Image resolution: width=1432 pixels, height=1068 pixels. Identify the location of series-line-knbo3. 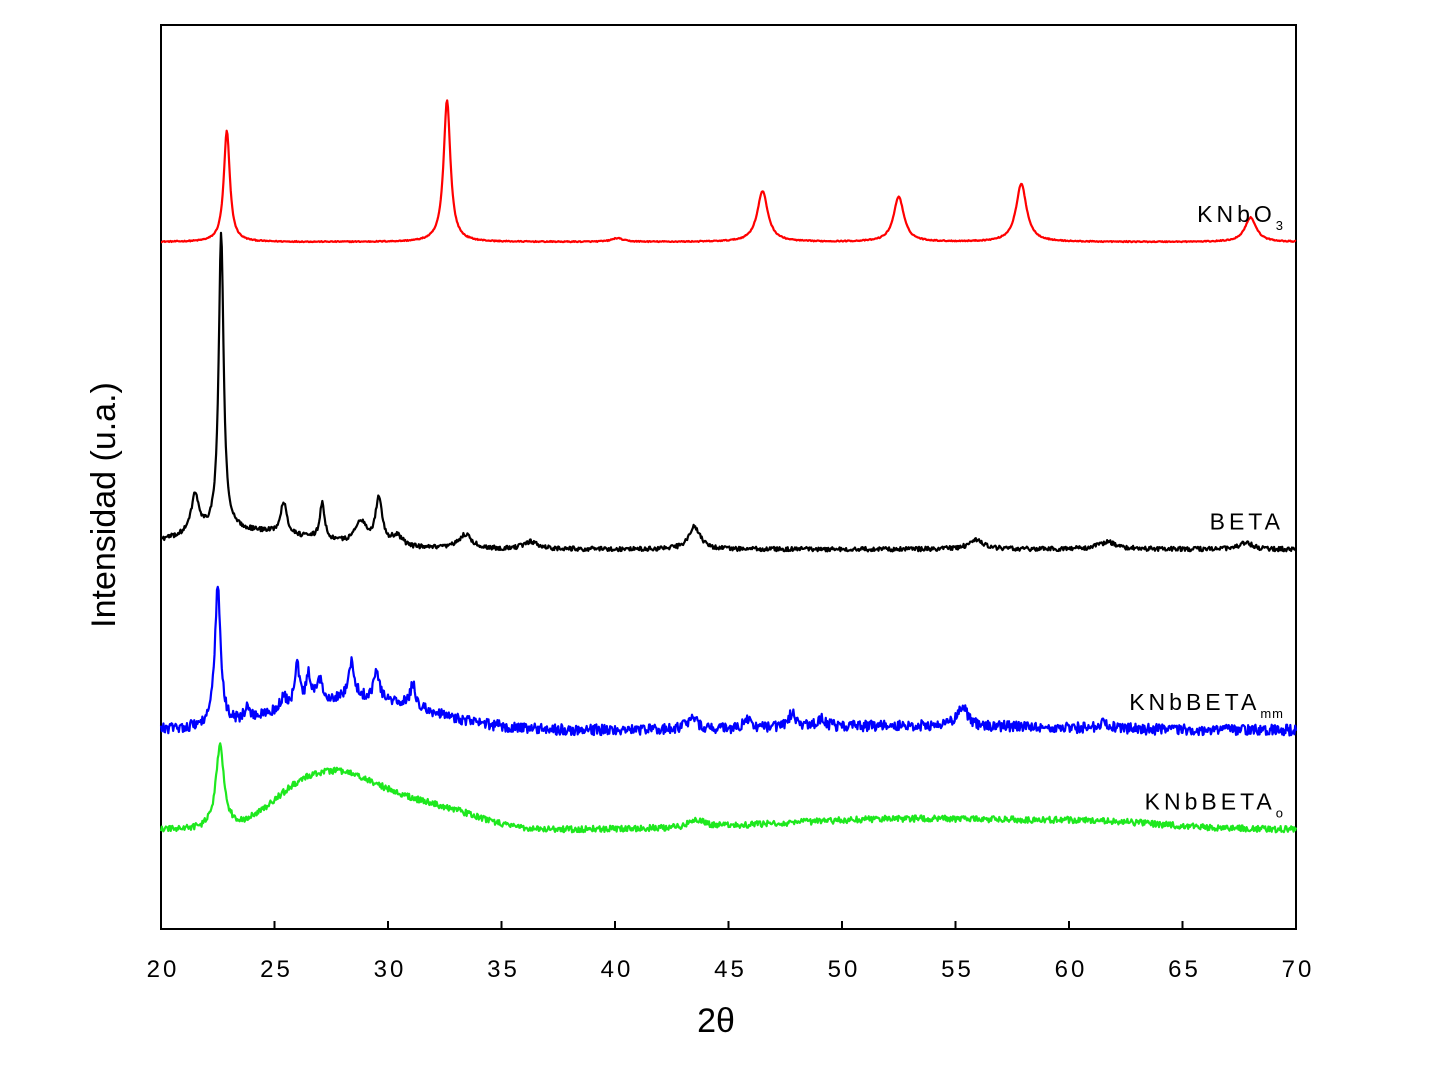
(728, 171).